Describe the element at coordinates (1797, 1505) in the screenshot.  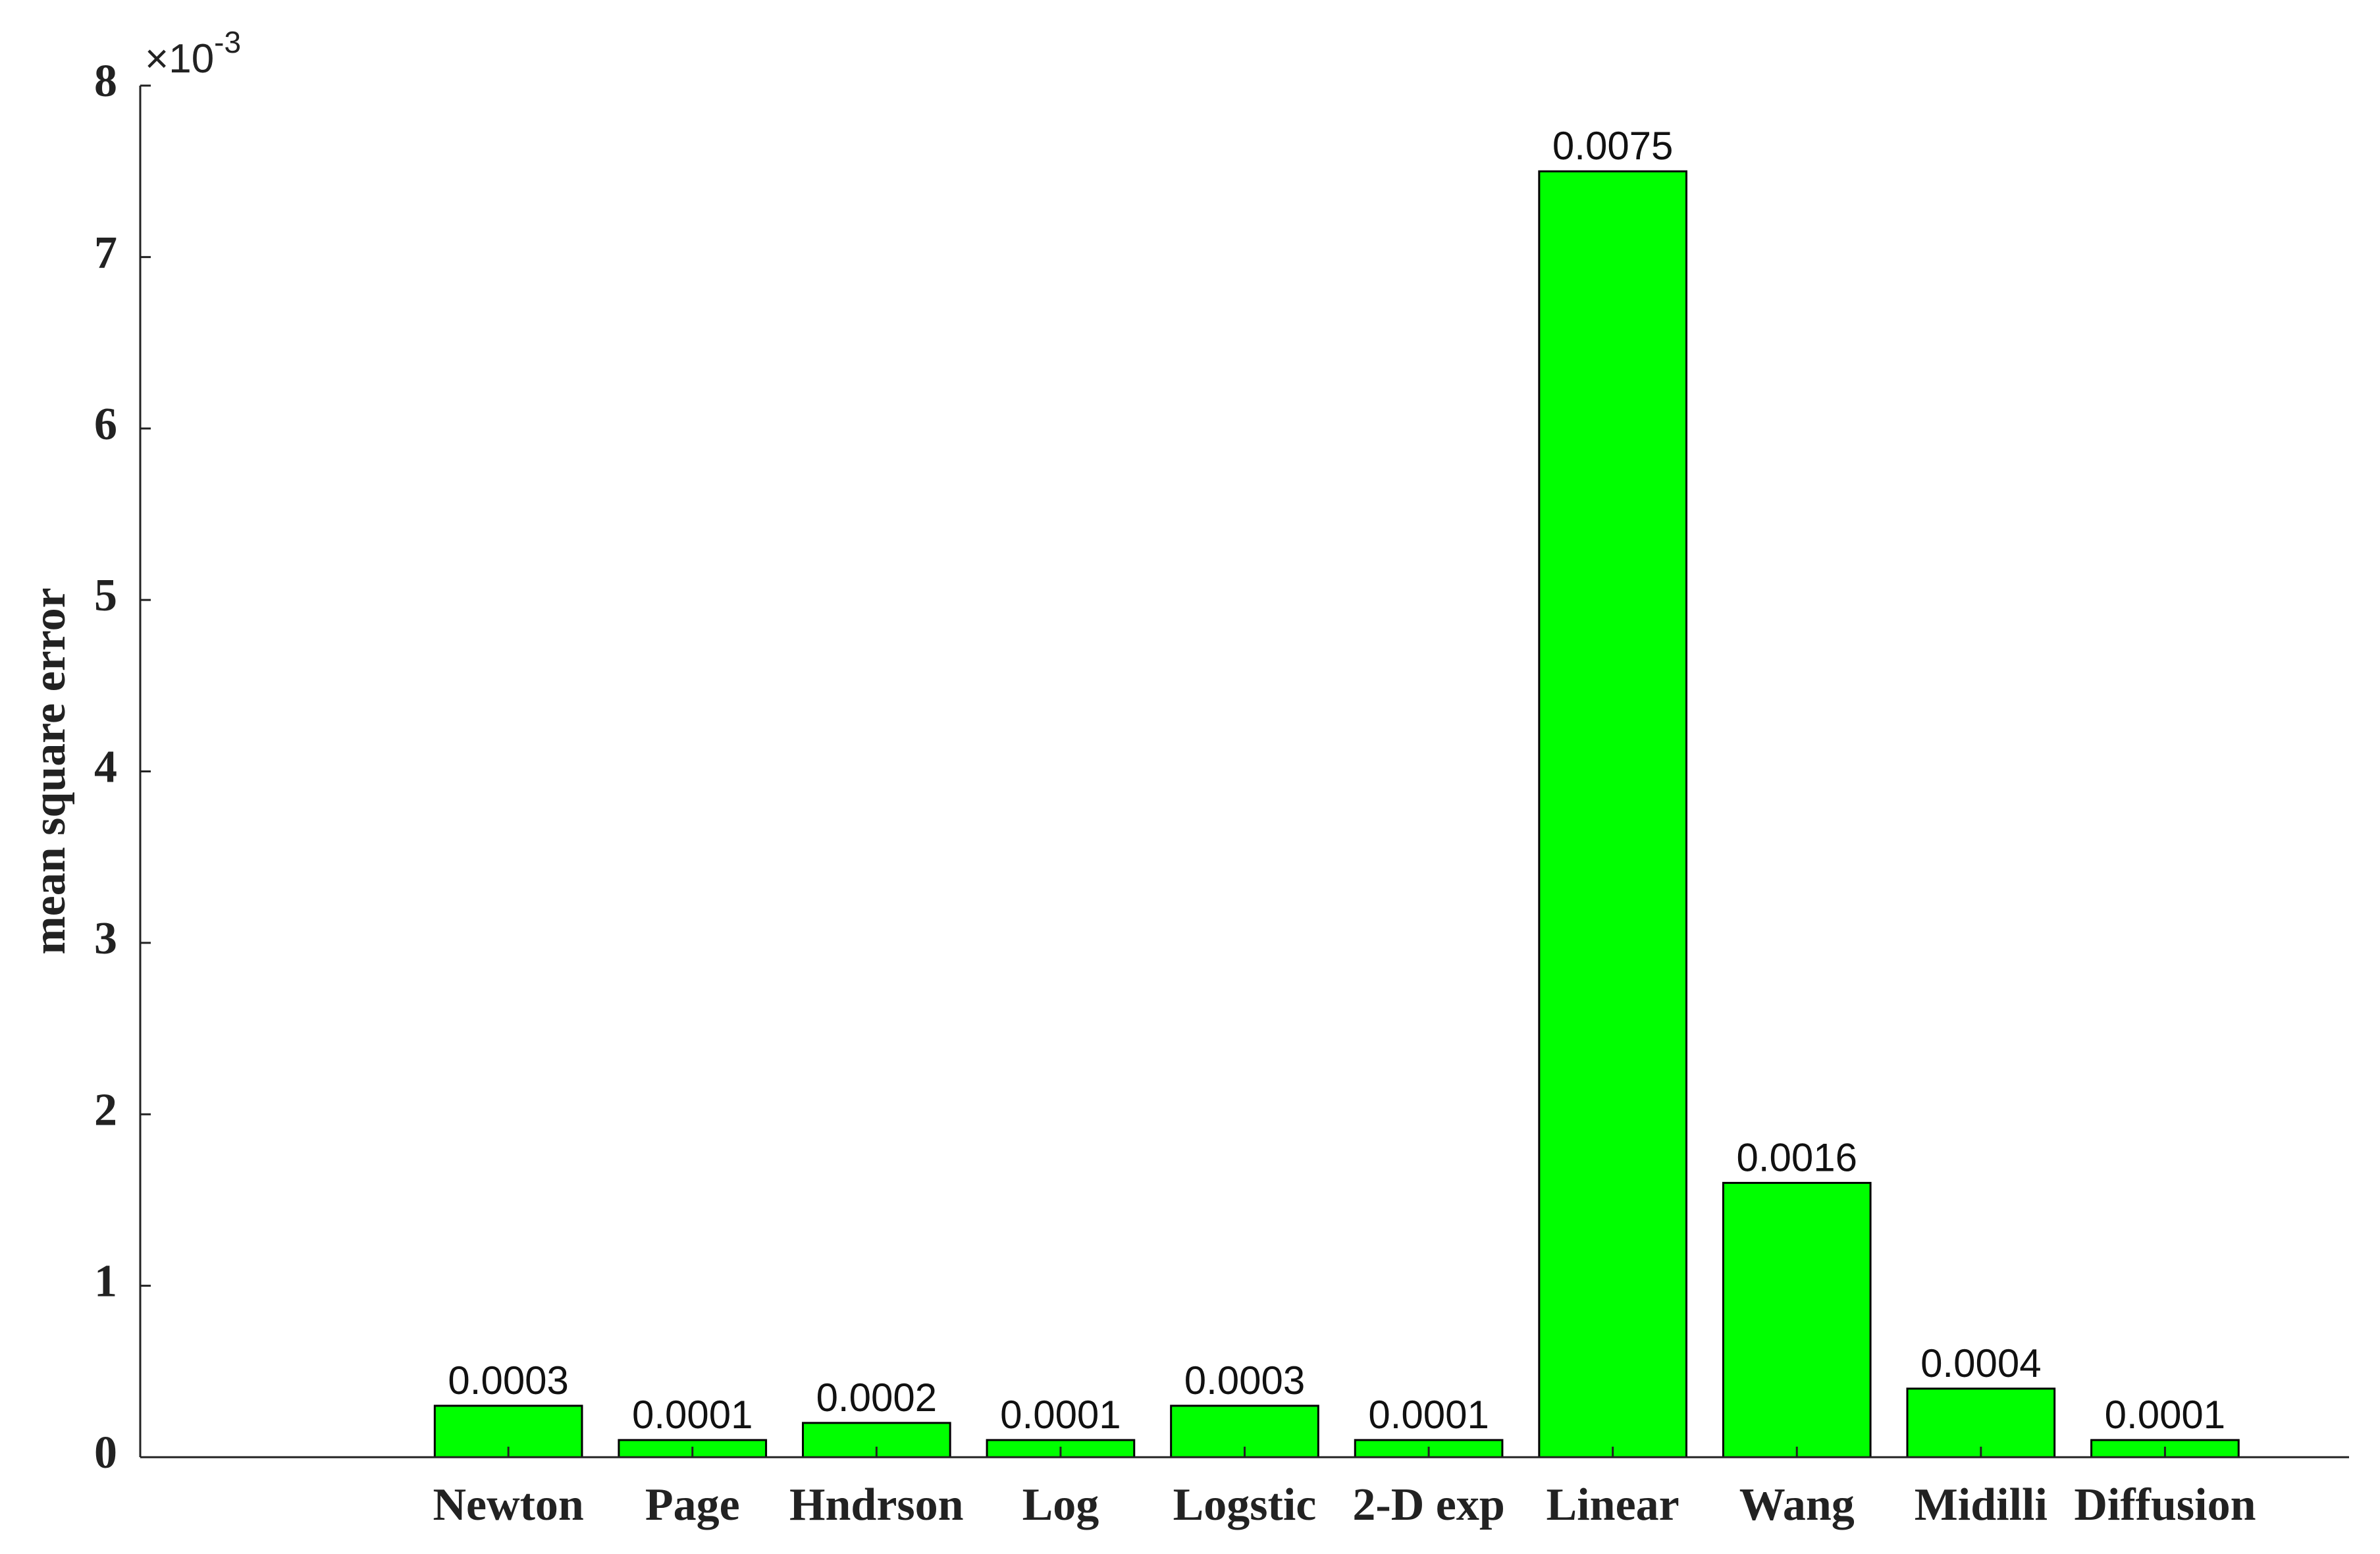
I see `x-tick-label: Wang` at that location.